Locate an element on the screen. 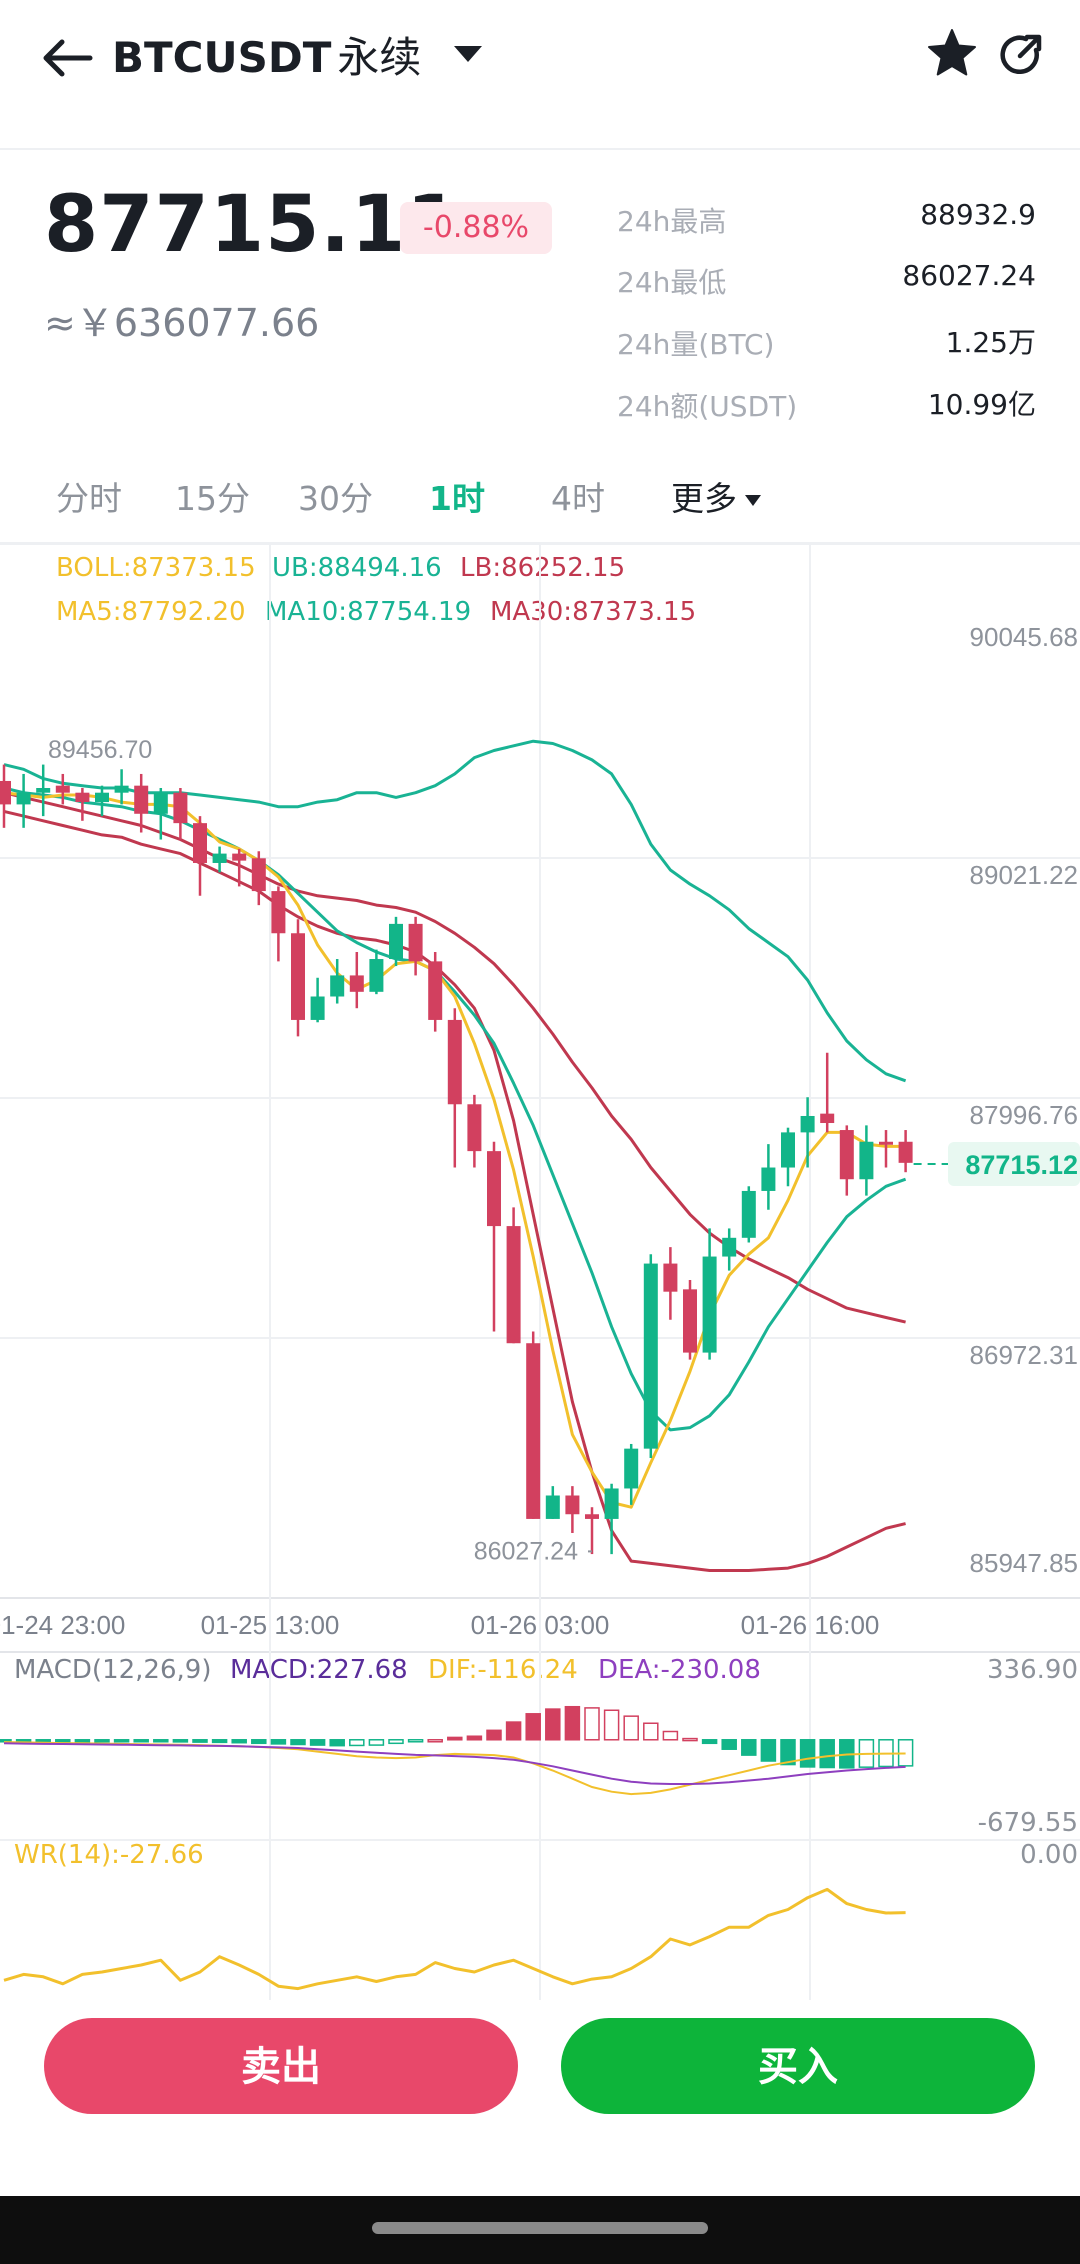  x-axis-label: 01-25 13:00 is located at coordinates (270, 1625).